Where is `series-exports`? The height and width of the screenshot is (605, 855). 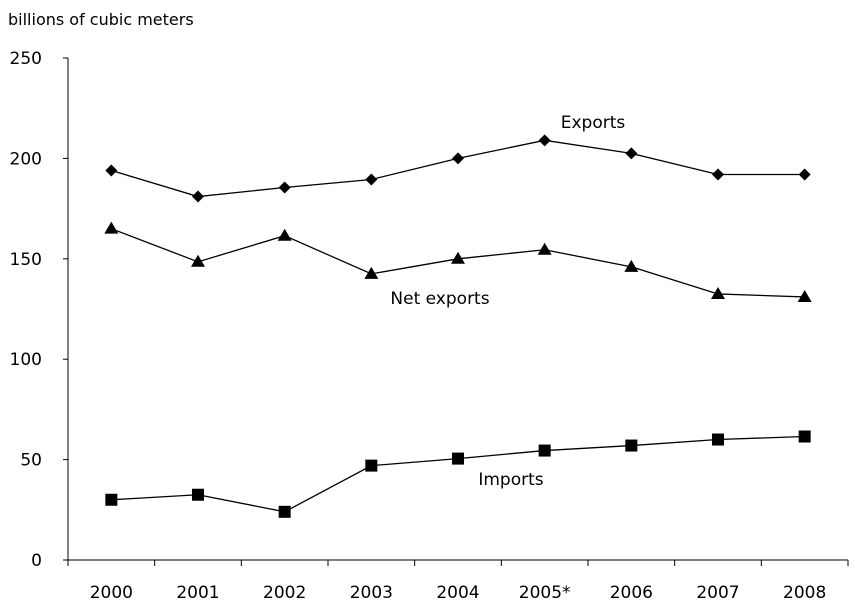 series-exports is located at coordinates (458, 168).